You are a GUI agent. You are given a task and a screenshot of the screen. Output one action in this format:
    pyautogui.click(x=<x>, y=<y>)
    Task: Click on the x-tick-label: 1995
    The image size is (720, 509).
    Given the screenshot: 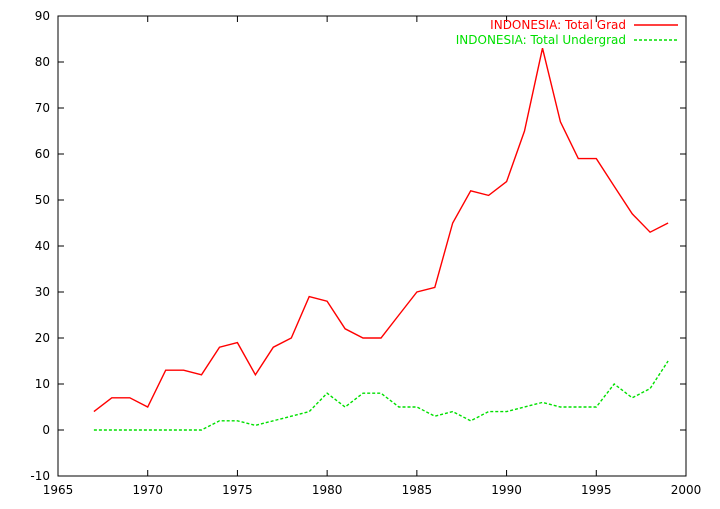 What is the action you would take?
    pyautogui.click(x=596, y=490)
    